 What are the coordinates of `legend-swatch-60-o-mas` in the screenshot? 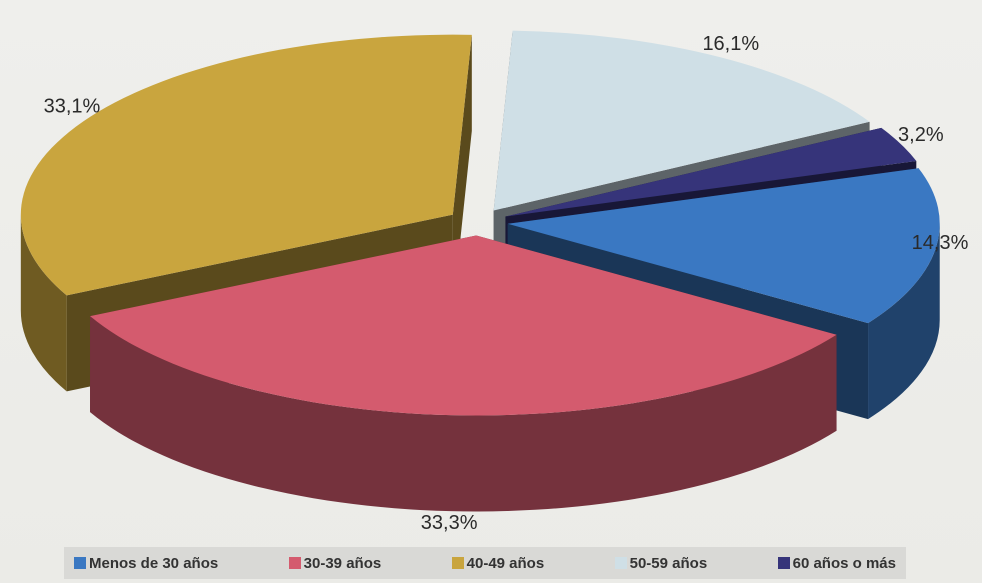 It's located at (783, 563).